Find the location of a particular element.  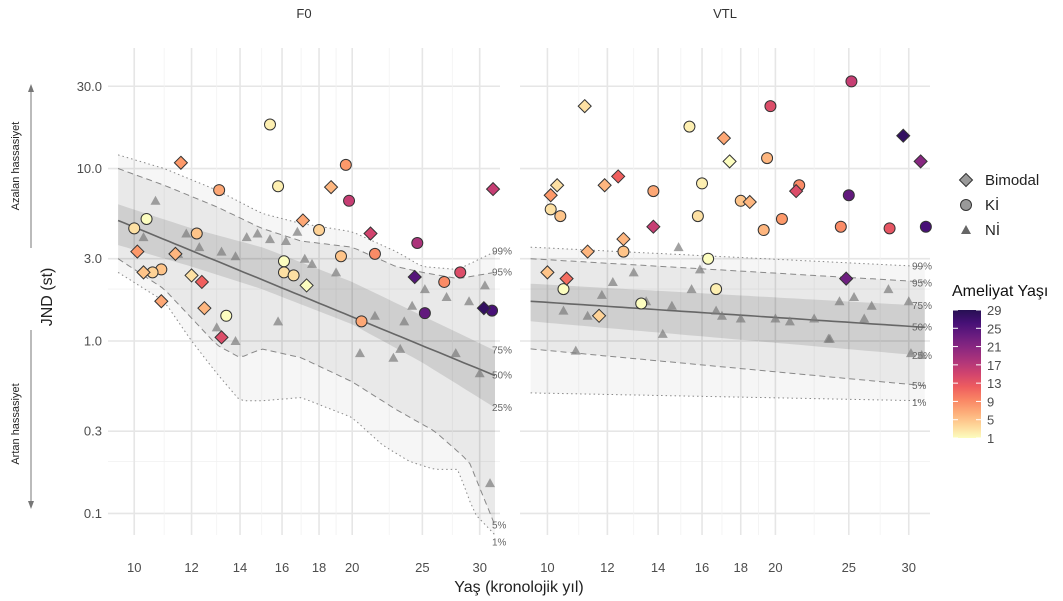

x-tick-label: 30 is located at coordinates (479, 567).